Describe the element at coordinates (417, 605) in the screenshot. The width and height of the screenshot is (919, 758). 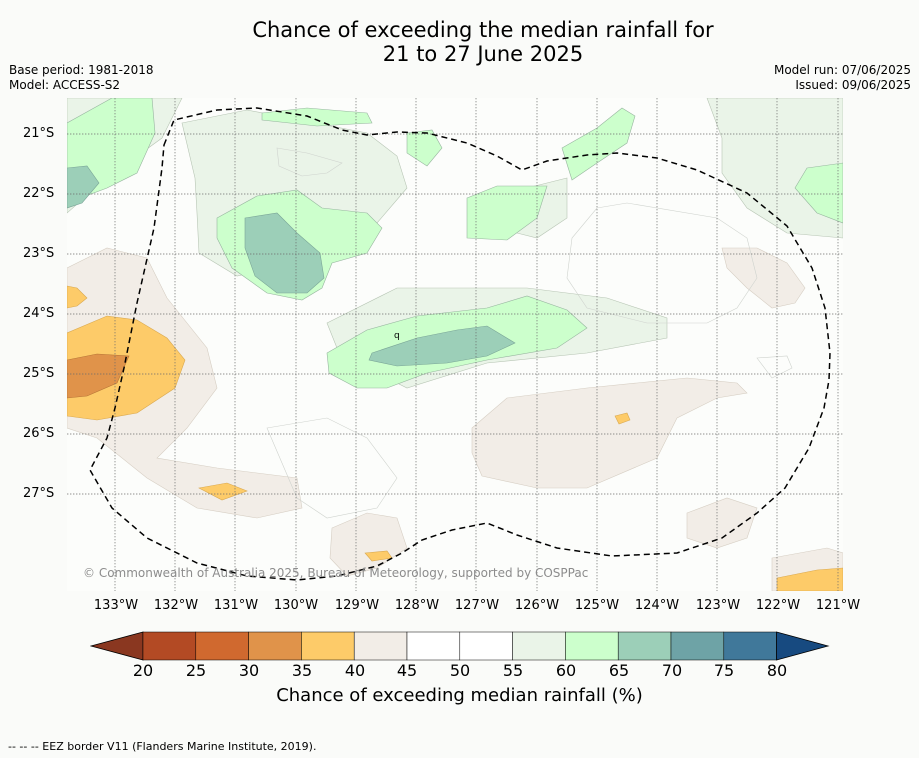
I see `lon-label-128w: 128°W` at that location.